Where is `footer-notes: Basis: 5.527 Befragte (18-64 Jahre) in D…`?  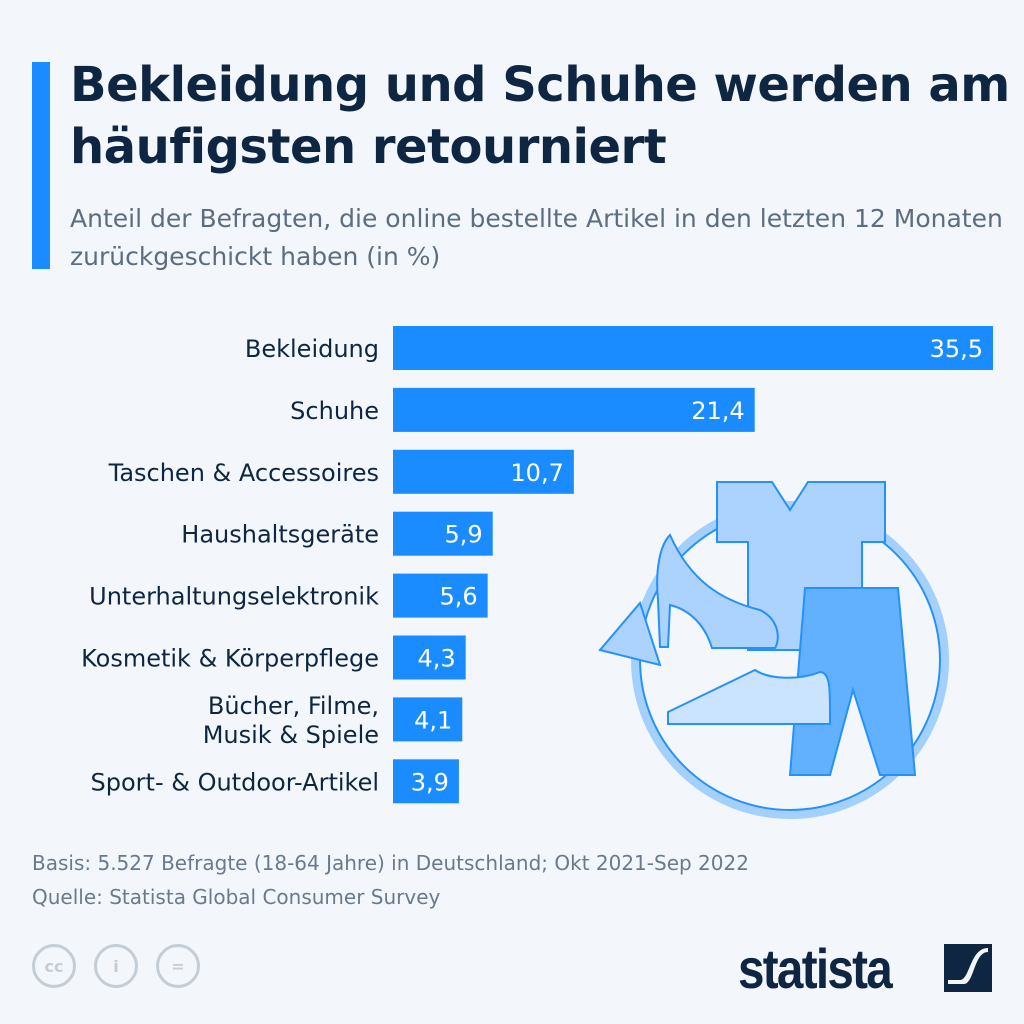
footer-notes: Basis: 5.527 Befragte (18-64 Jahre) in D… is located at coordinates (390, 880).